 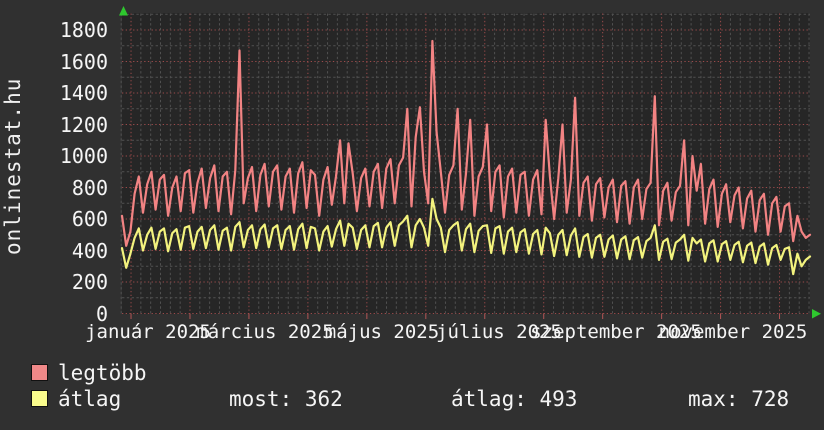 What do you see at coordinates (616, 332) in the screenshot?
I see `x-tick-label: szeptember 2025` at bounding box center [616, 332].